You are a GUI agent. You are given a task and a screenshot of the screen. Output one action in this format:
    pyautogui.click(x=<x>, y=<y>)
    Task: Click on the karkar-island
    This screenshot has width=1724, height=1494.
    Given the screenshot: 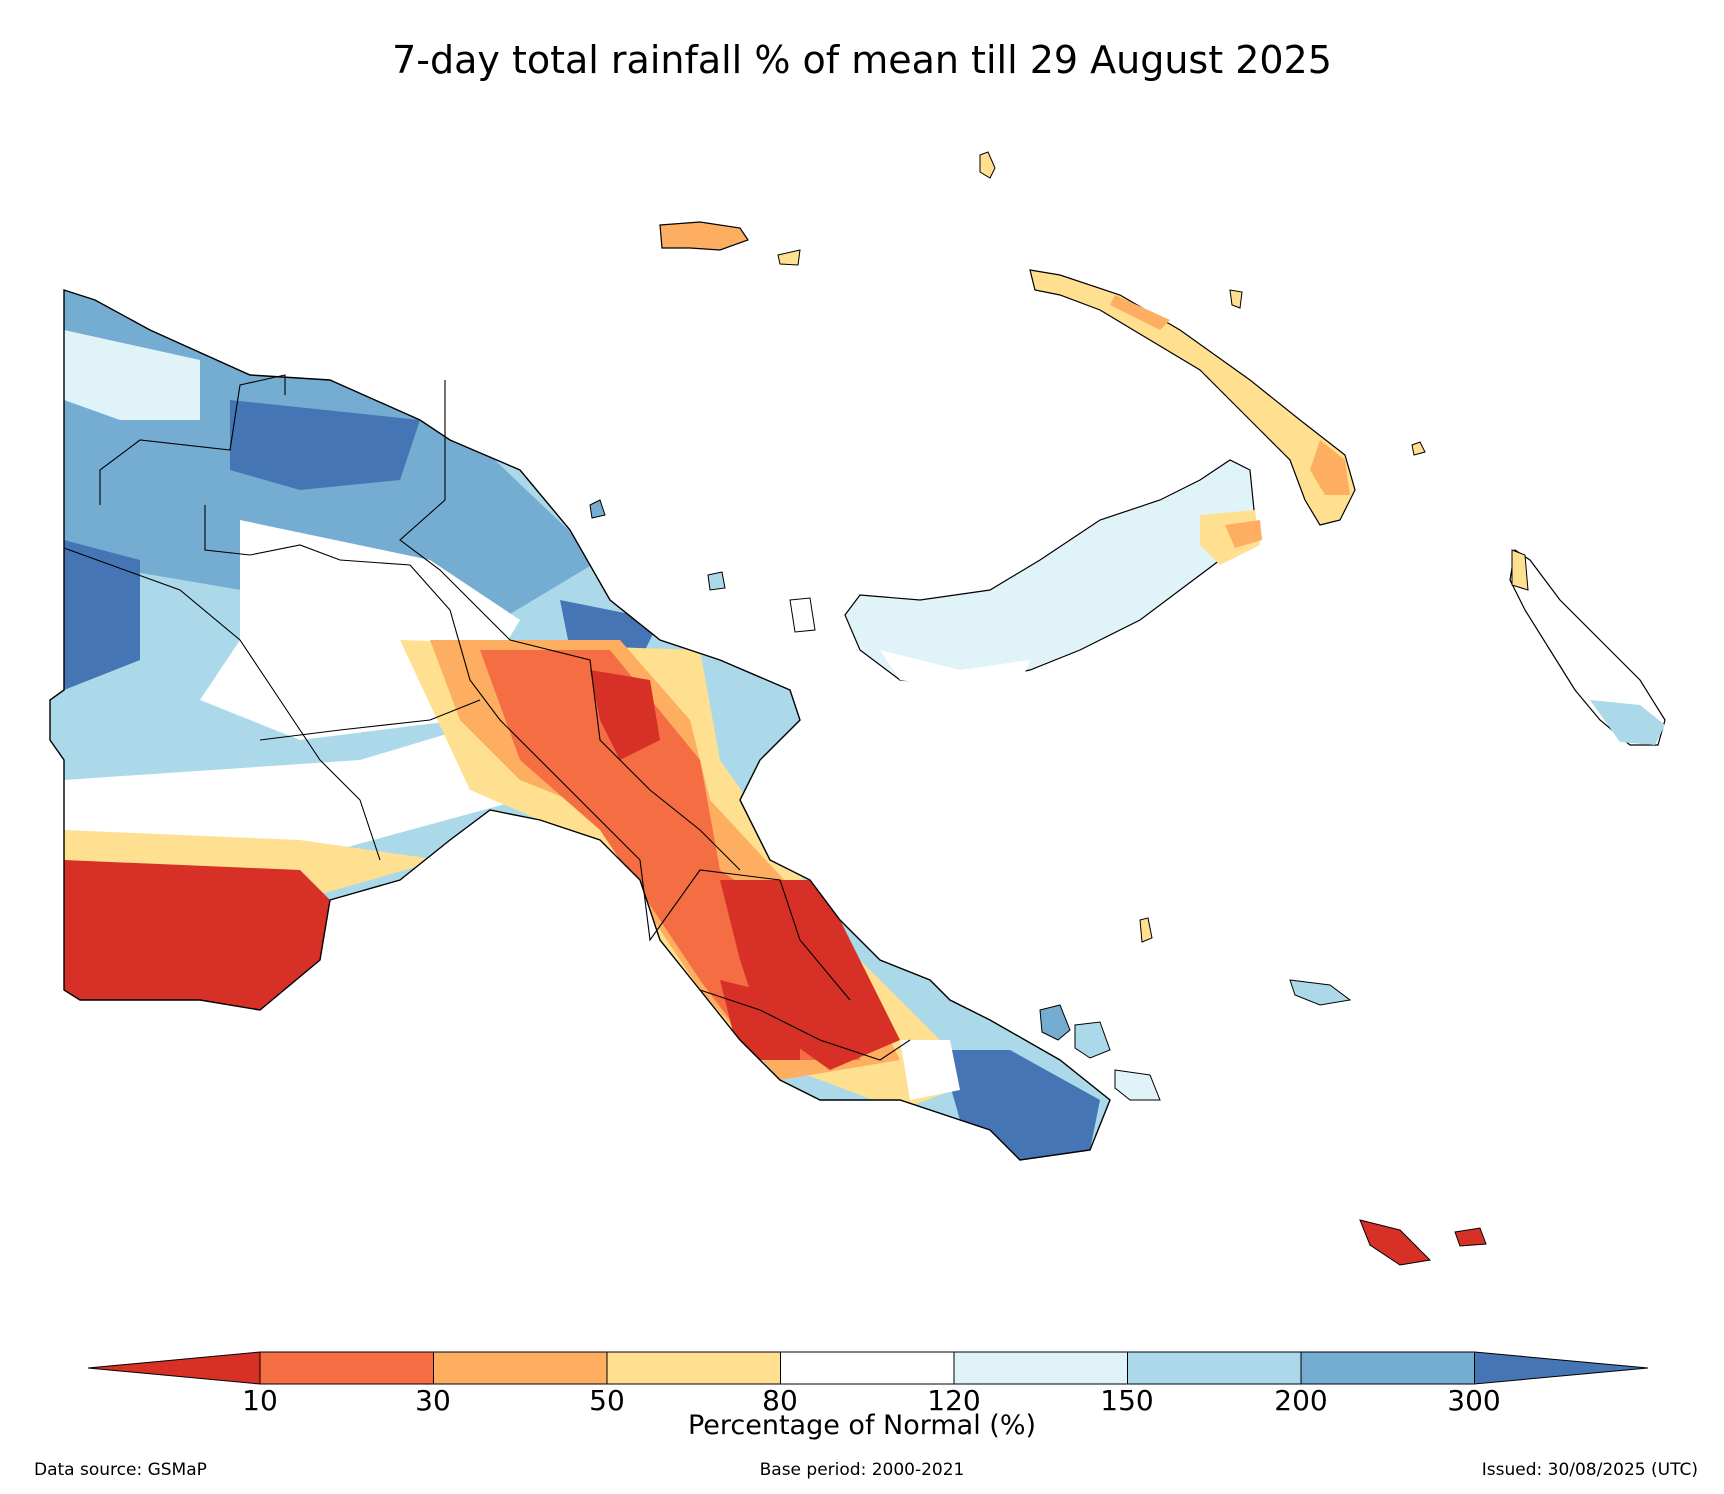 What is the action you would take?
    pyautogui.click(x=597, y=509)
    